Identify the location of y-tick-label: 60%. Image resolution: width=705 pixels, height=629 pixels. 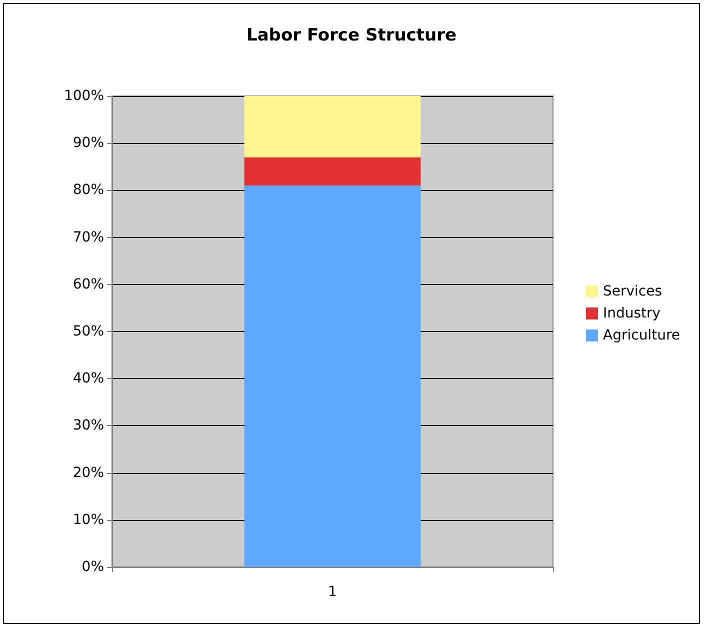
(88, 284).